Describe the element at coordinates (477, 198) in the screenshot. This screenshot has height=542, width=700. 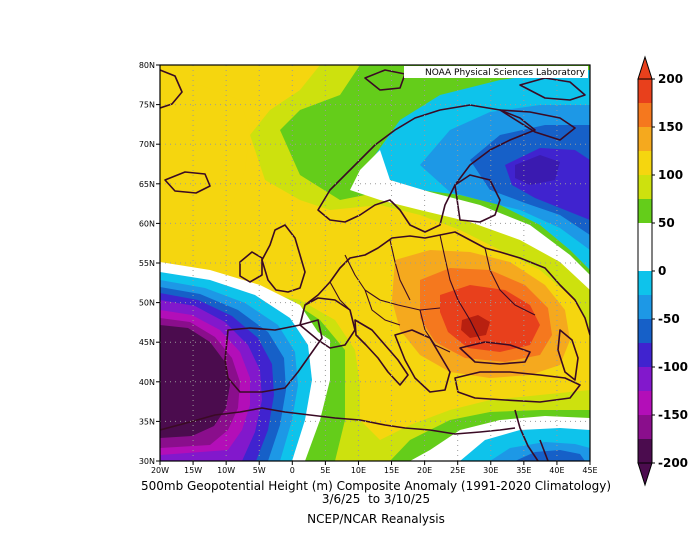
I see `coast-finland` at that location.